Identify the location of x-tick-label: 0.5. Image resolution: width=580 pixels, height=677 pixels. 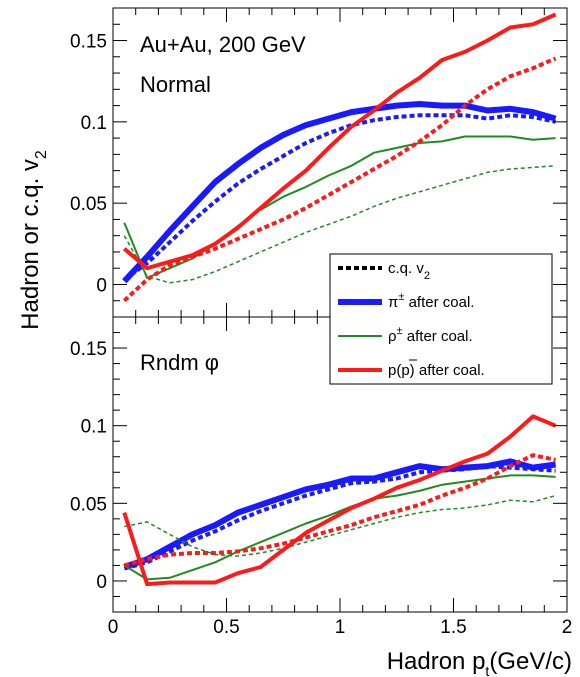
(226, 627).